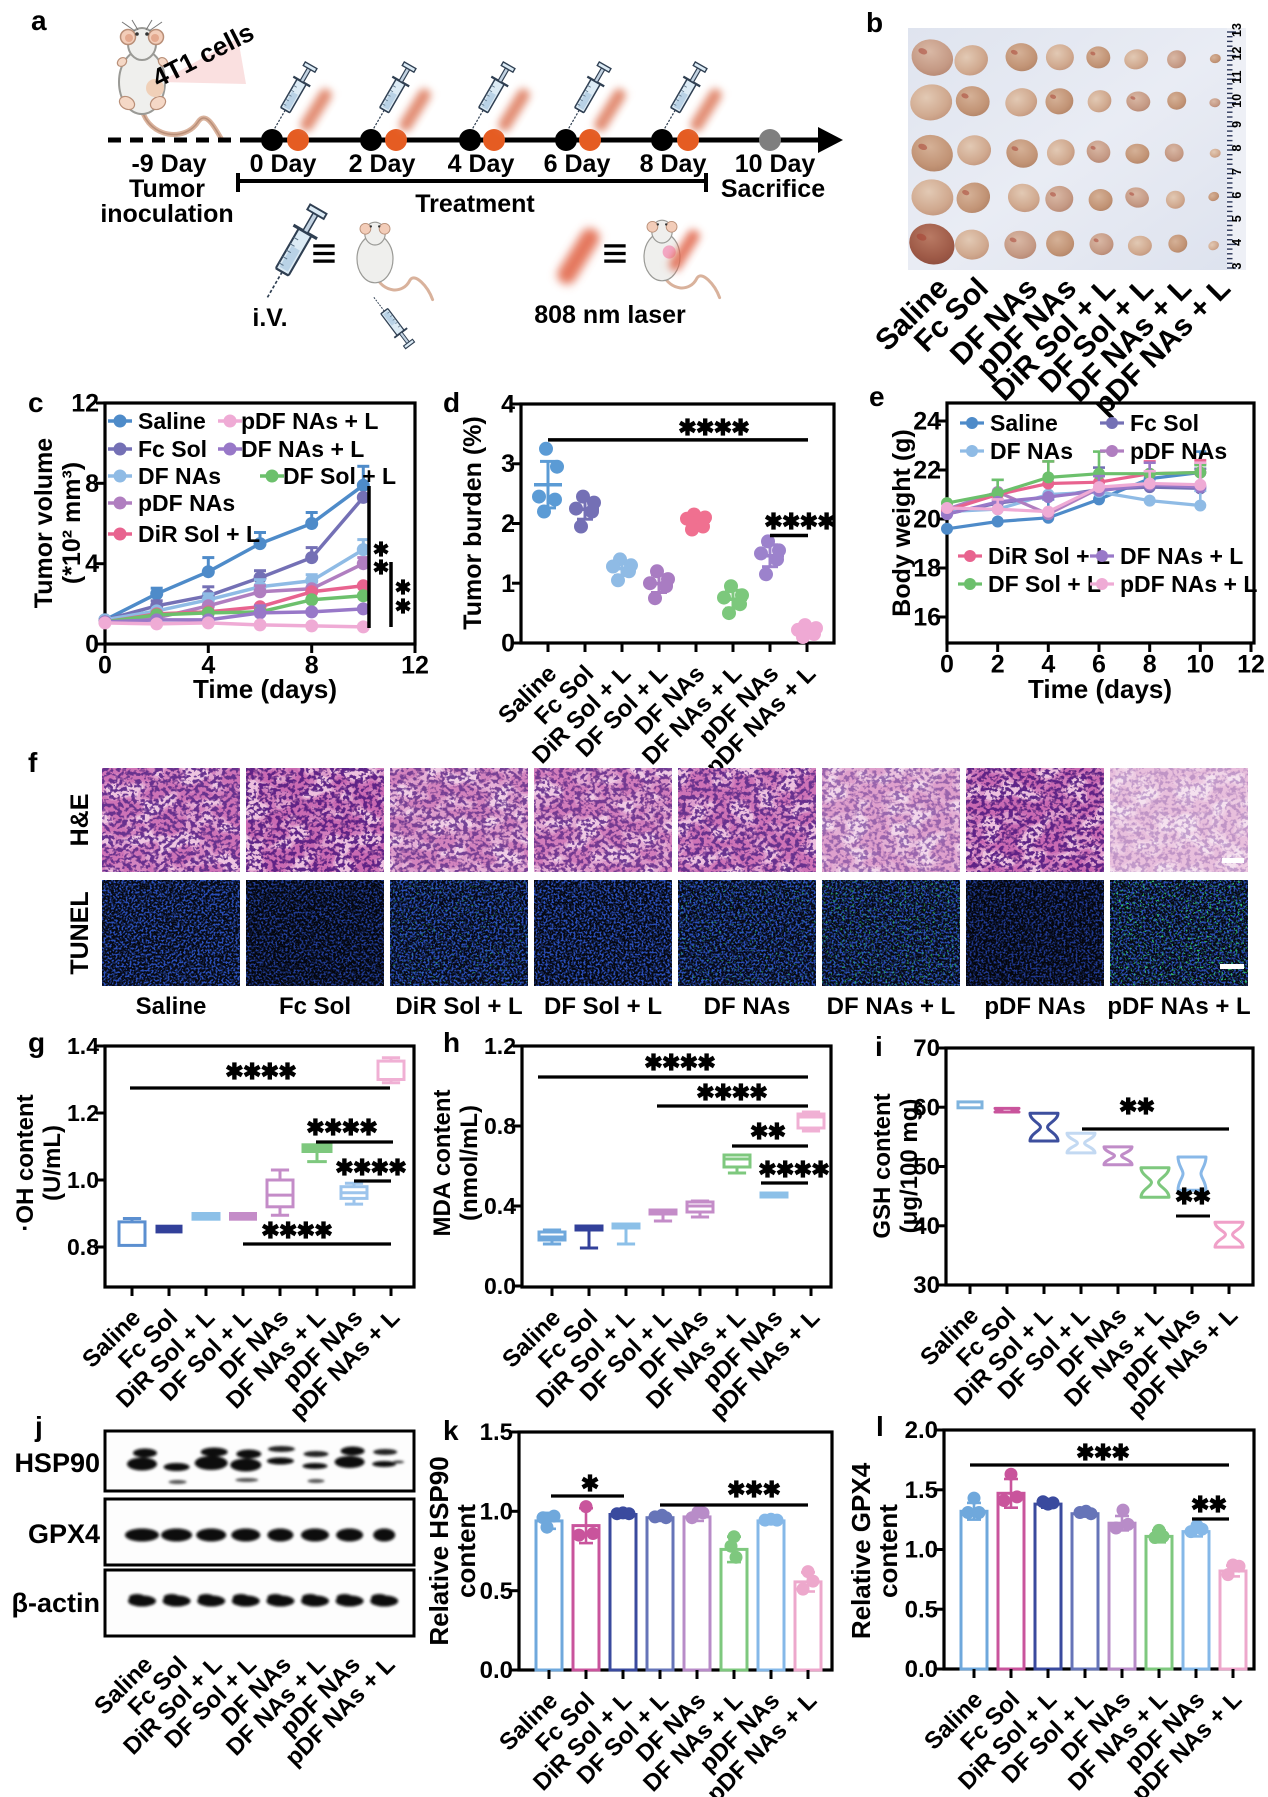 Image resolution: width=1268 pixels, height=1797 pixels. Describe the element at coordinates (469, 1163) in the screenshot. I see `svg-text: (nmol/mL)` at that location.